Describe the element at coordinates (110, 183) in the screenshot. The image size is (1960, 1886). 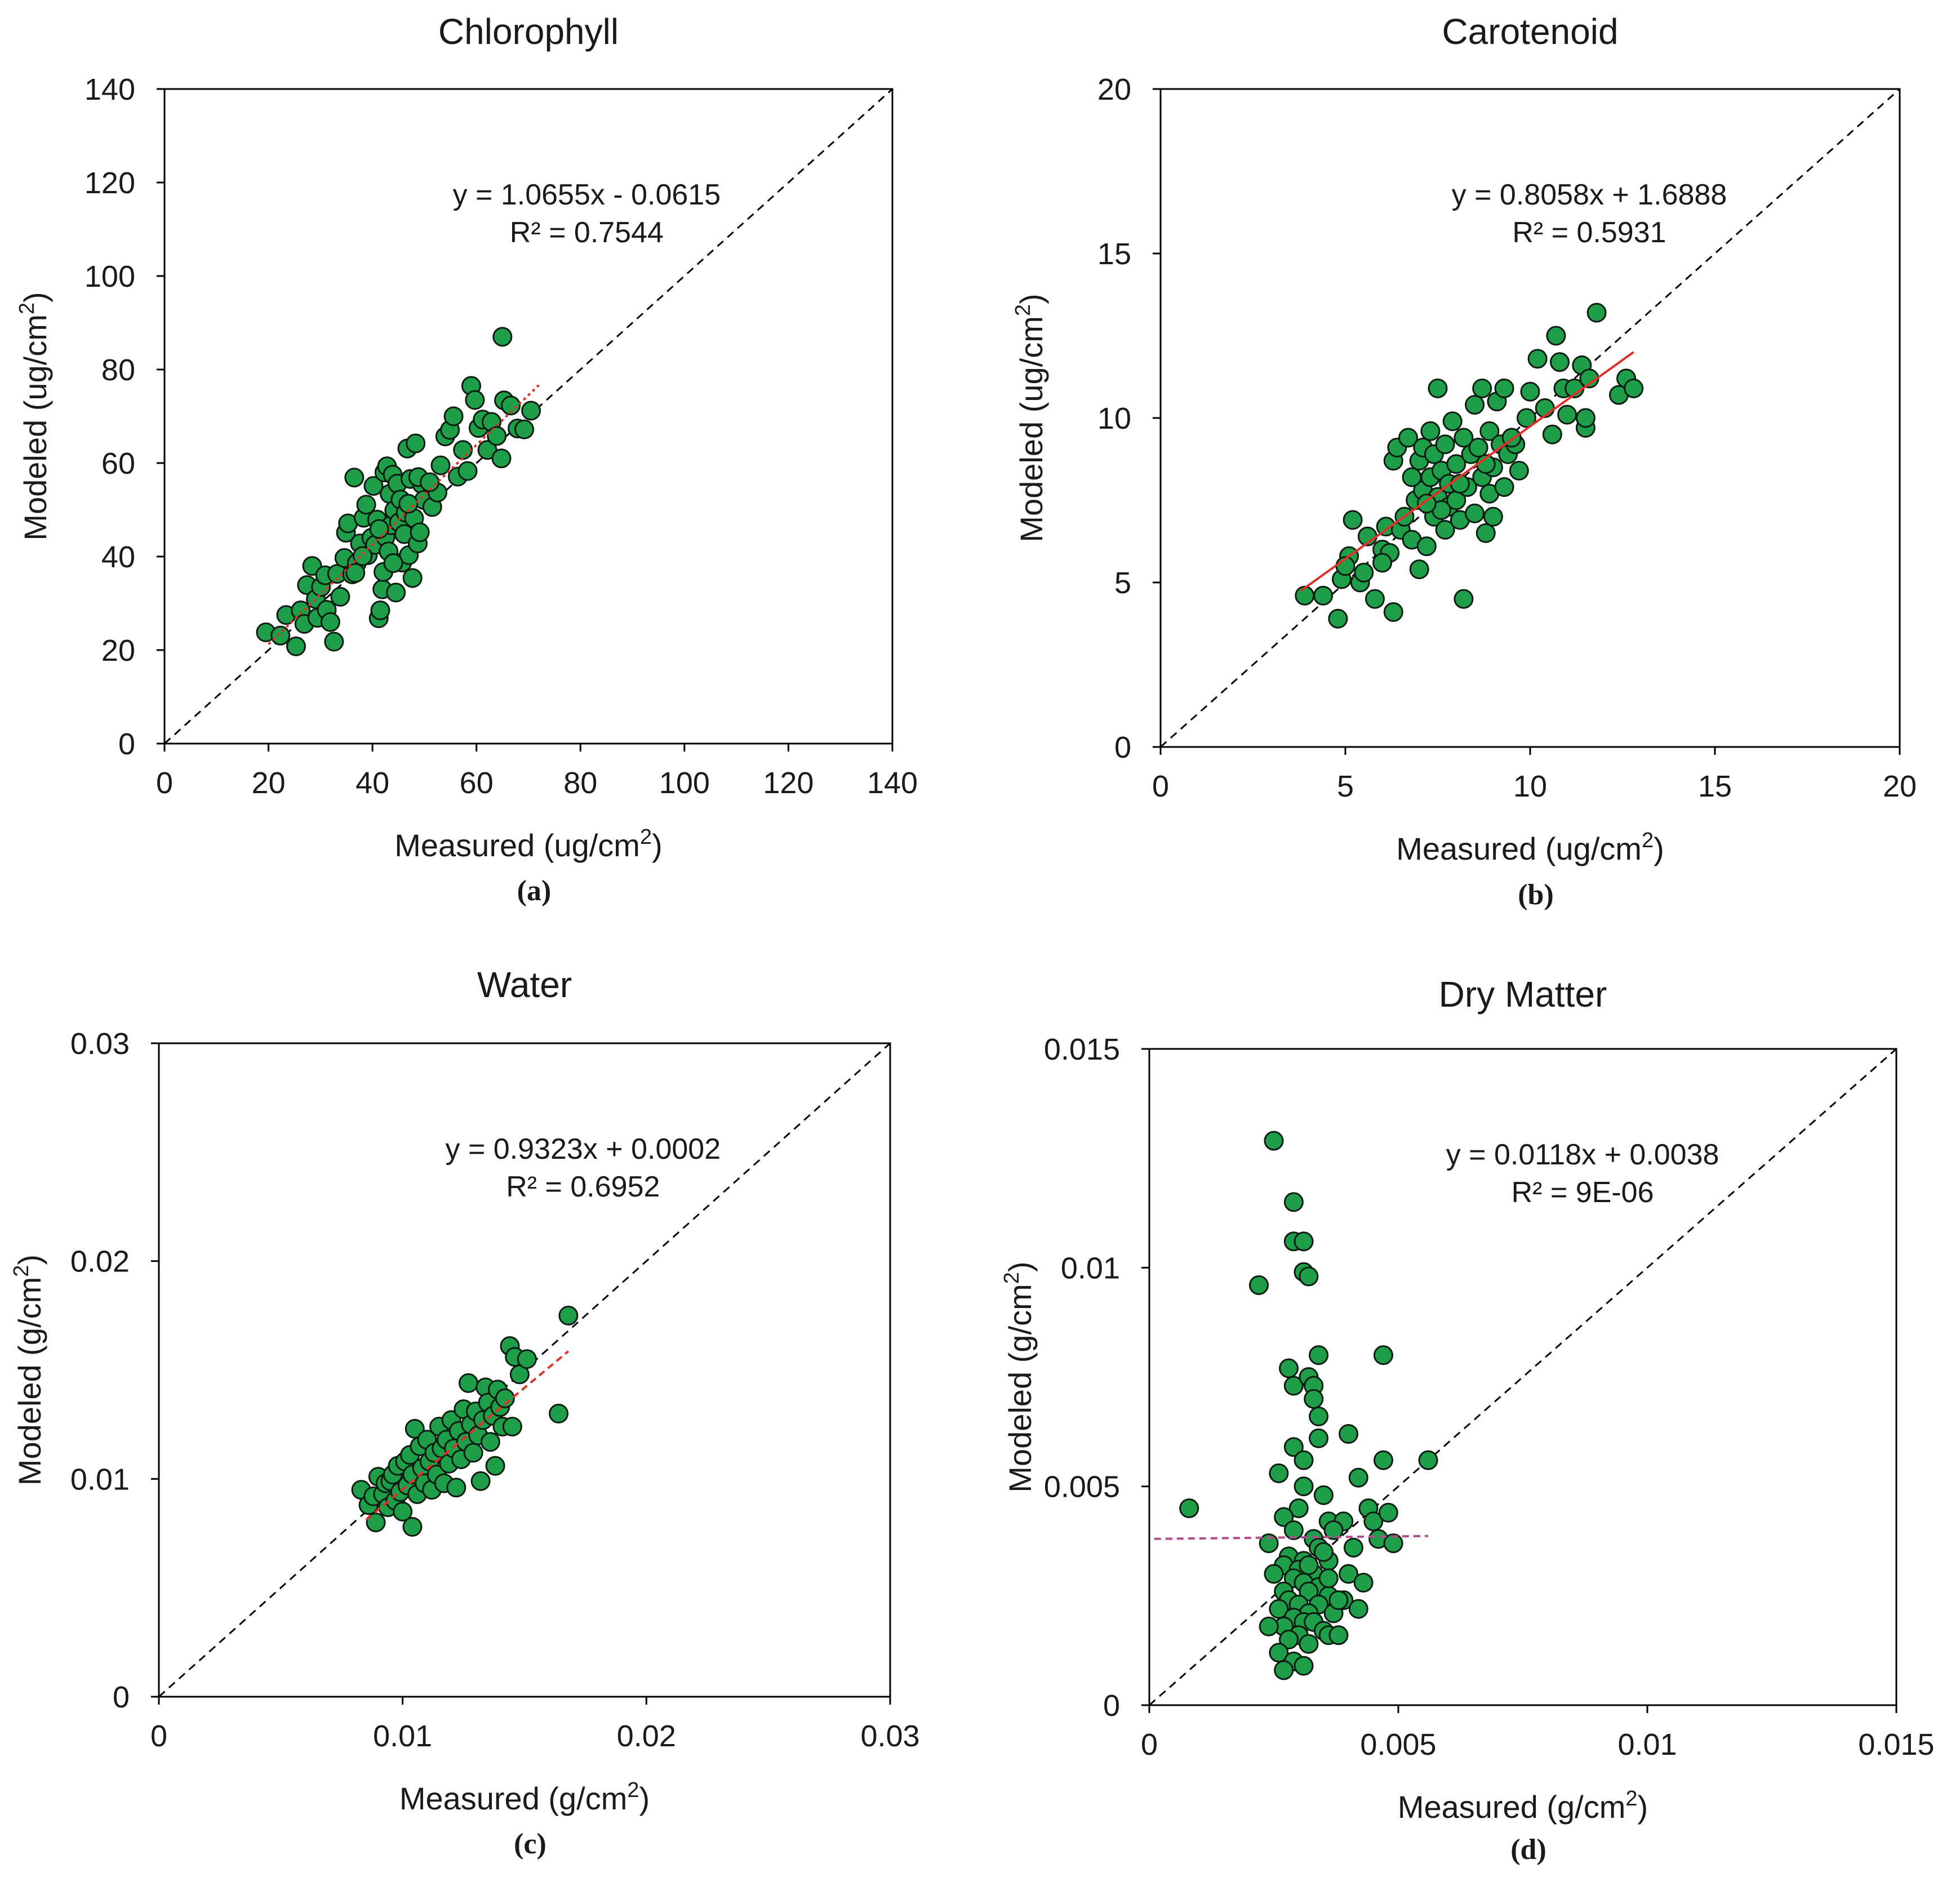
I see `y-tick-label: 120` at that location.